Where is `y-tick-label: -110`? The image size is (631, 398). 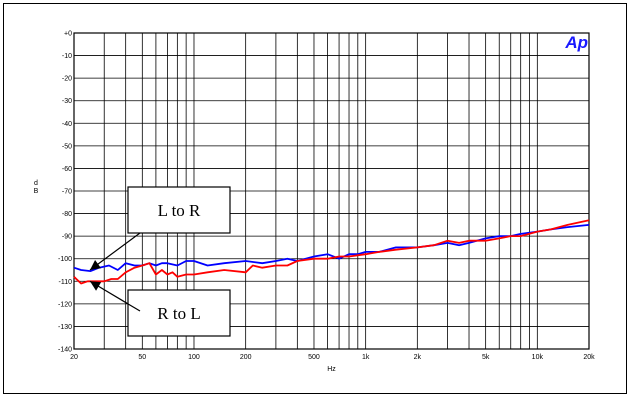
y-tick-label: -110 is located at coordinates (66, 282).